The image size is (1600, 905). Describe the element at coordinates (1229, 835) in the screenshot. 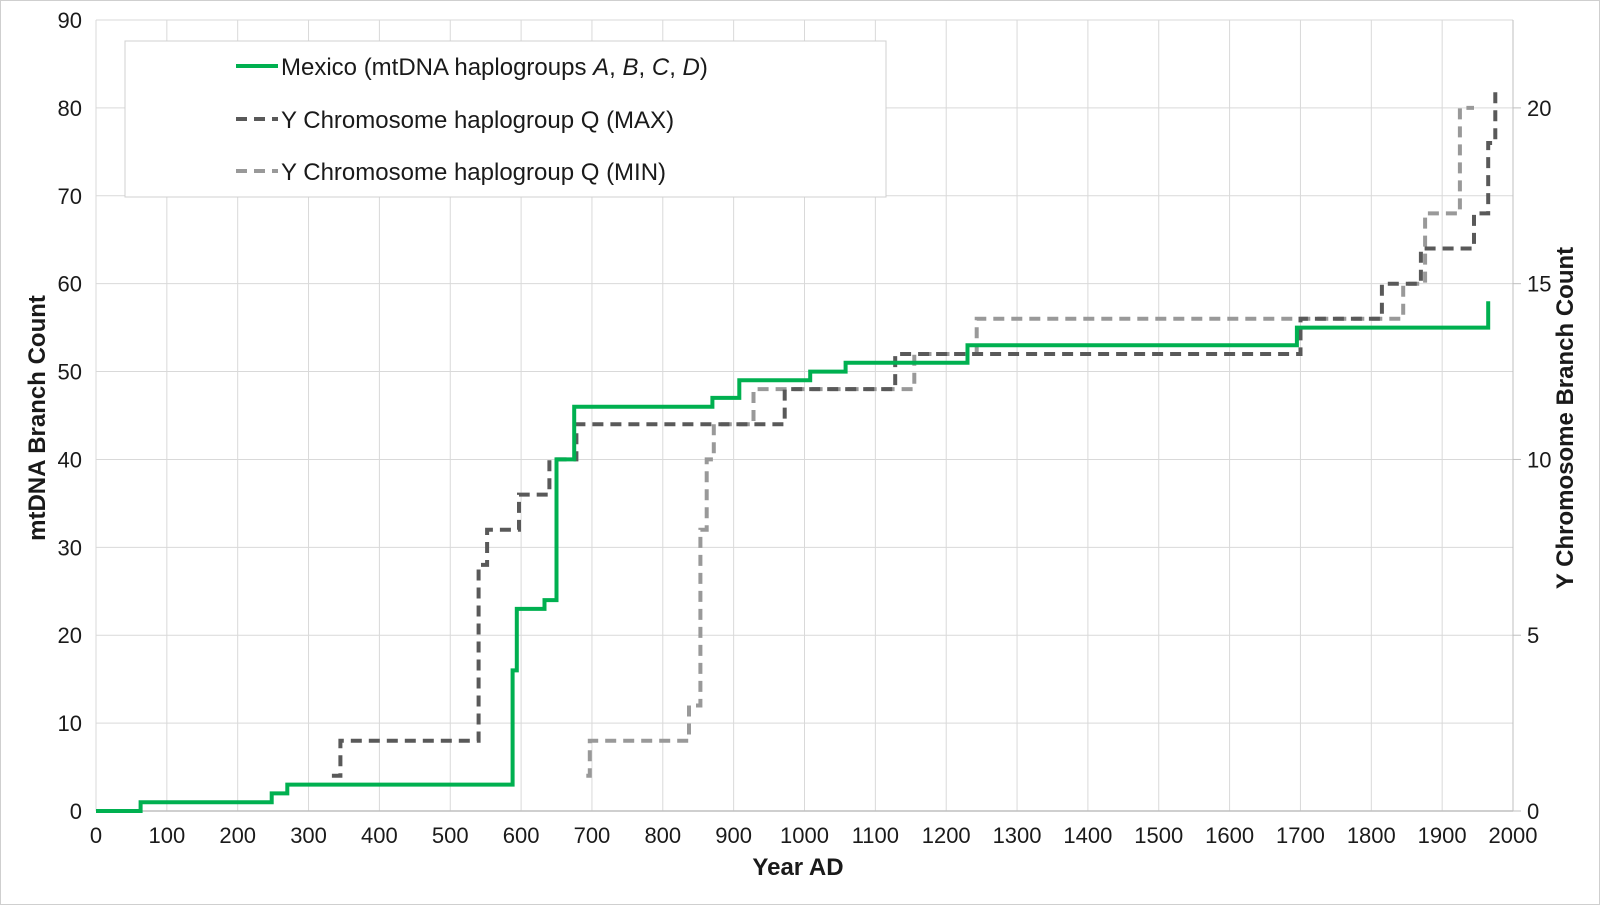

I see `x-tick-label: 1600` at that location.